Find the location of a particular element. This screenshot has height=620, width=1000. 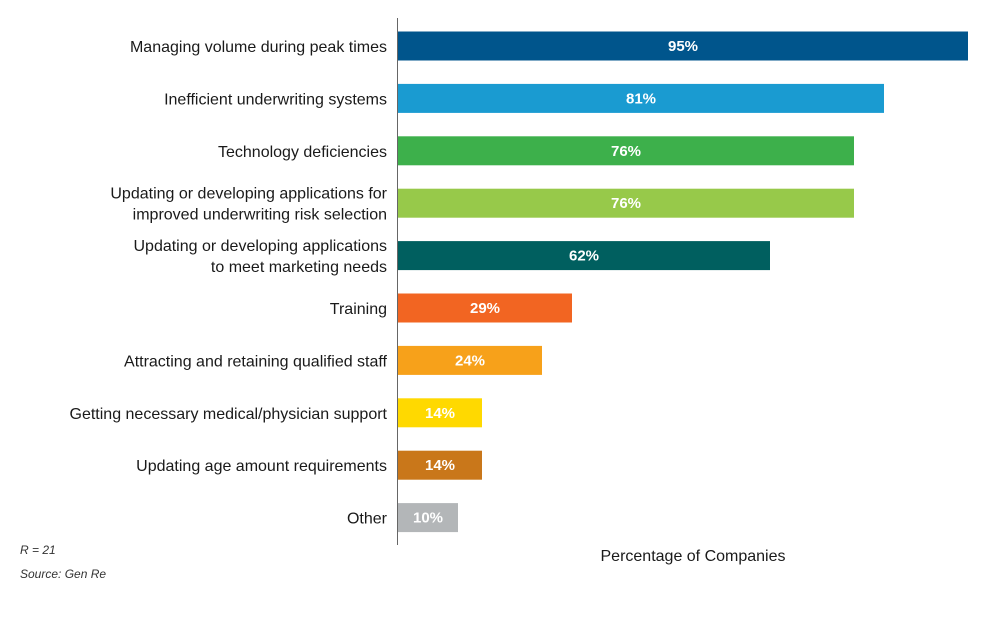

value-label-7: 24% is located at coordinates (470, 360).